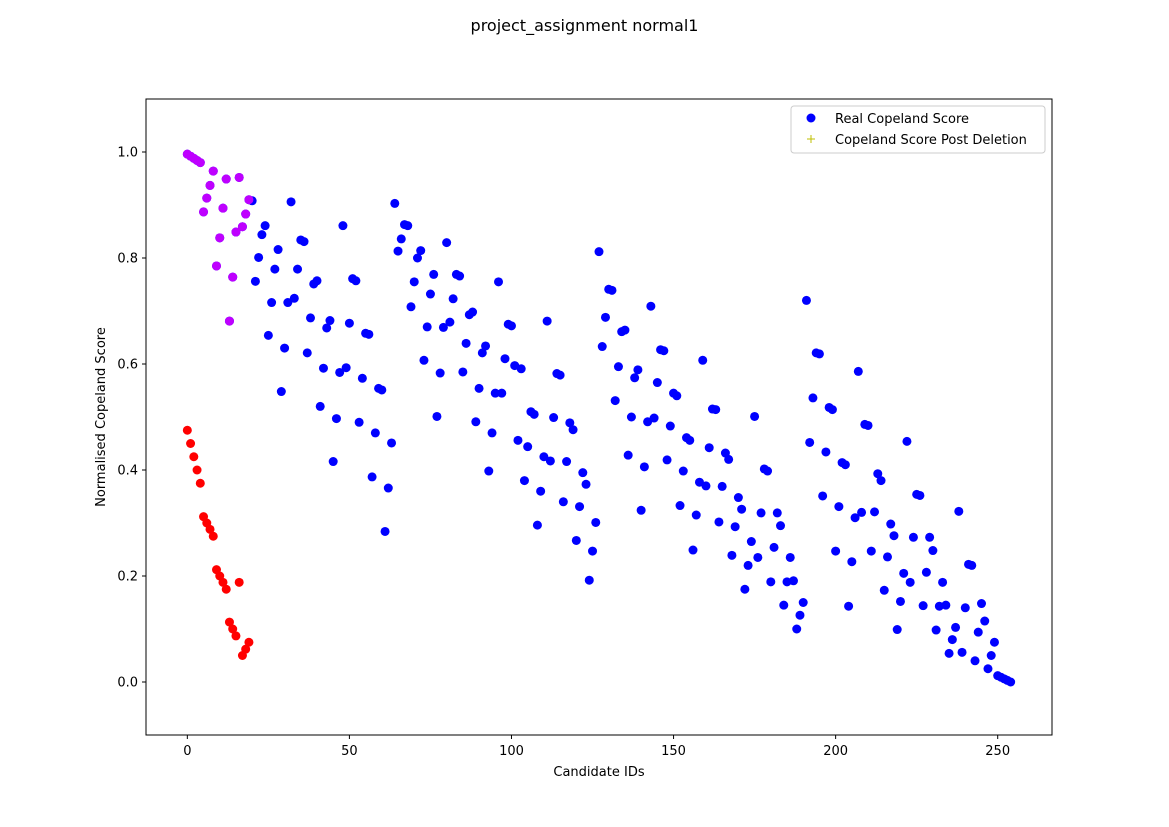  I want to click on x-tick-label: 50, so click(349, 751).